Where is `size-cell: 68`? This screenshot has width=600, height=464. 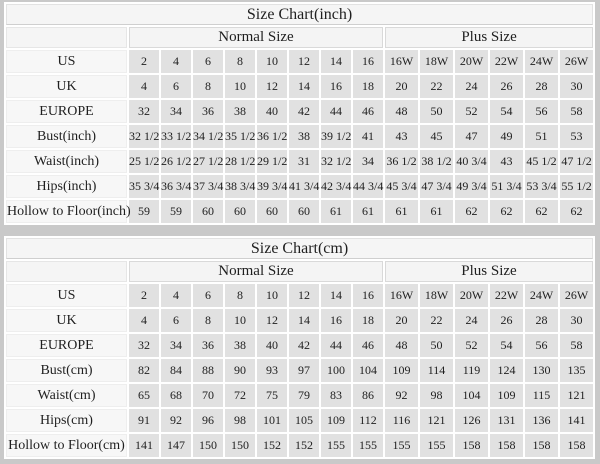
size-cell: 68 is located at coordinates (176, 395).